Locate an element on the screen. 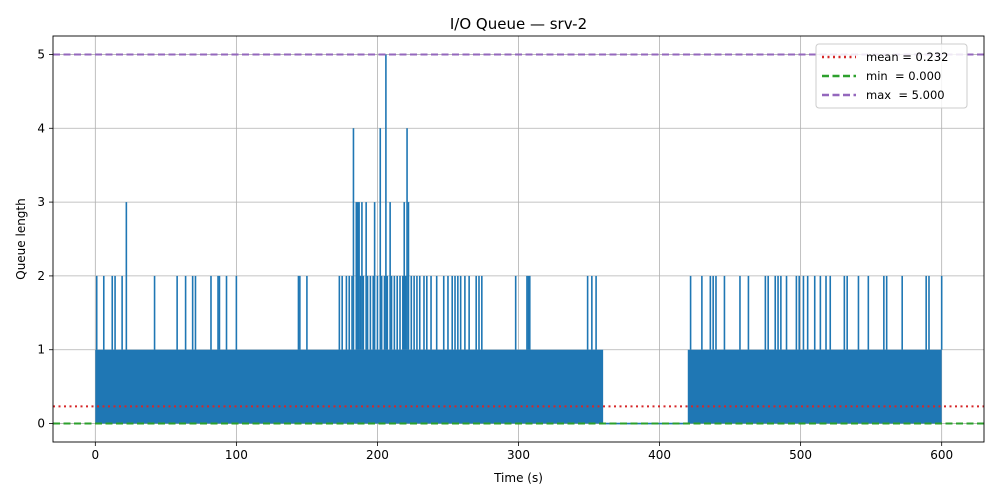  legend-box is located at coordinates (891, 76).